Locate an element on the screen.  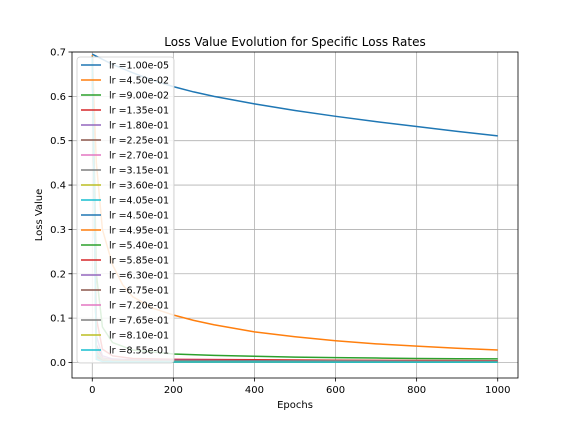
legend-entry-label: lr =3.15e-01 is located at coordinates (139, 171).